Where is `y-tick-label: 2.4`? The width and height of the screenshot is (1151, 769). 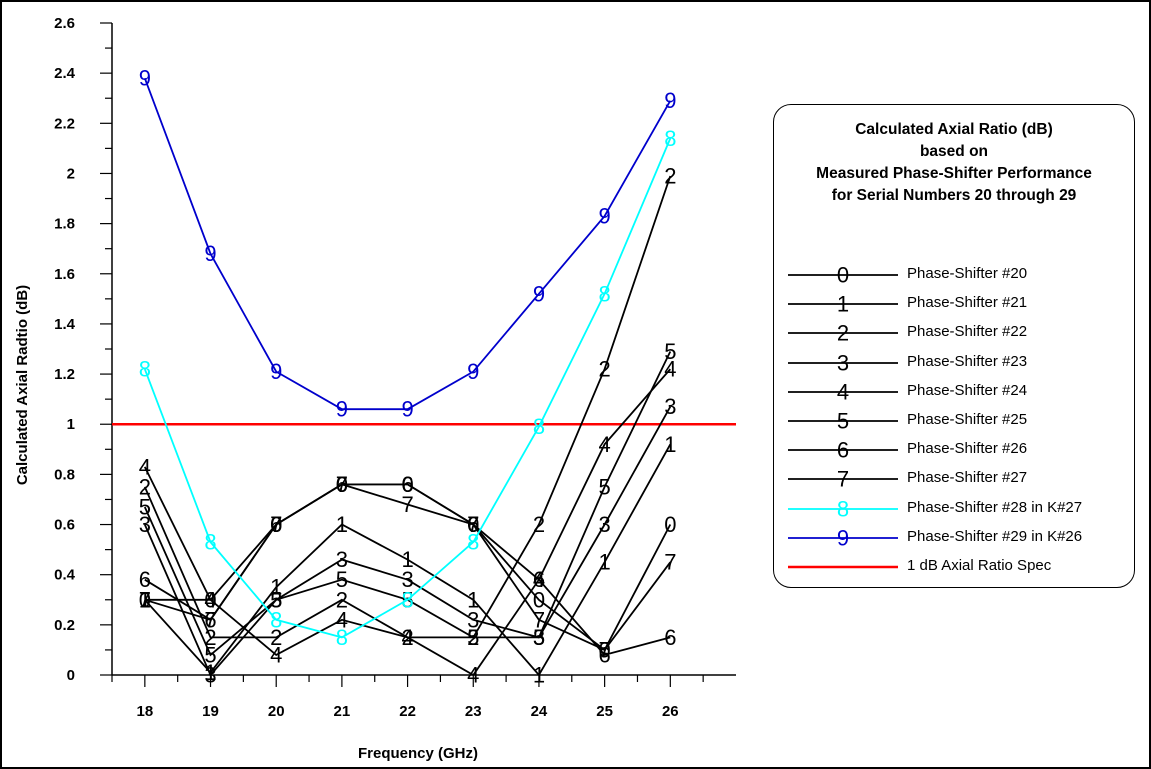
y-tick-label: 2.4 is located at coordinates (65, 73).